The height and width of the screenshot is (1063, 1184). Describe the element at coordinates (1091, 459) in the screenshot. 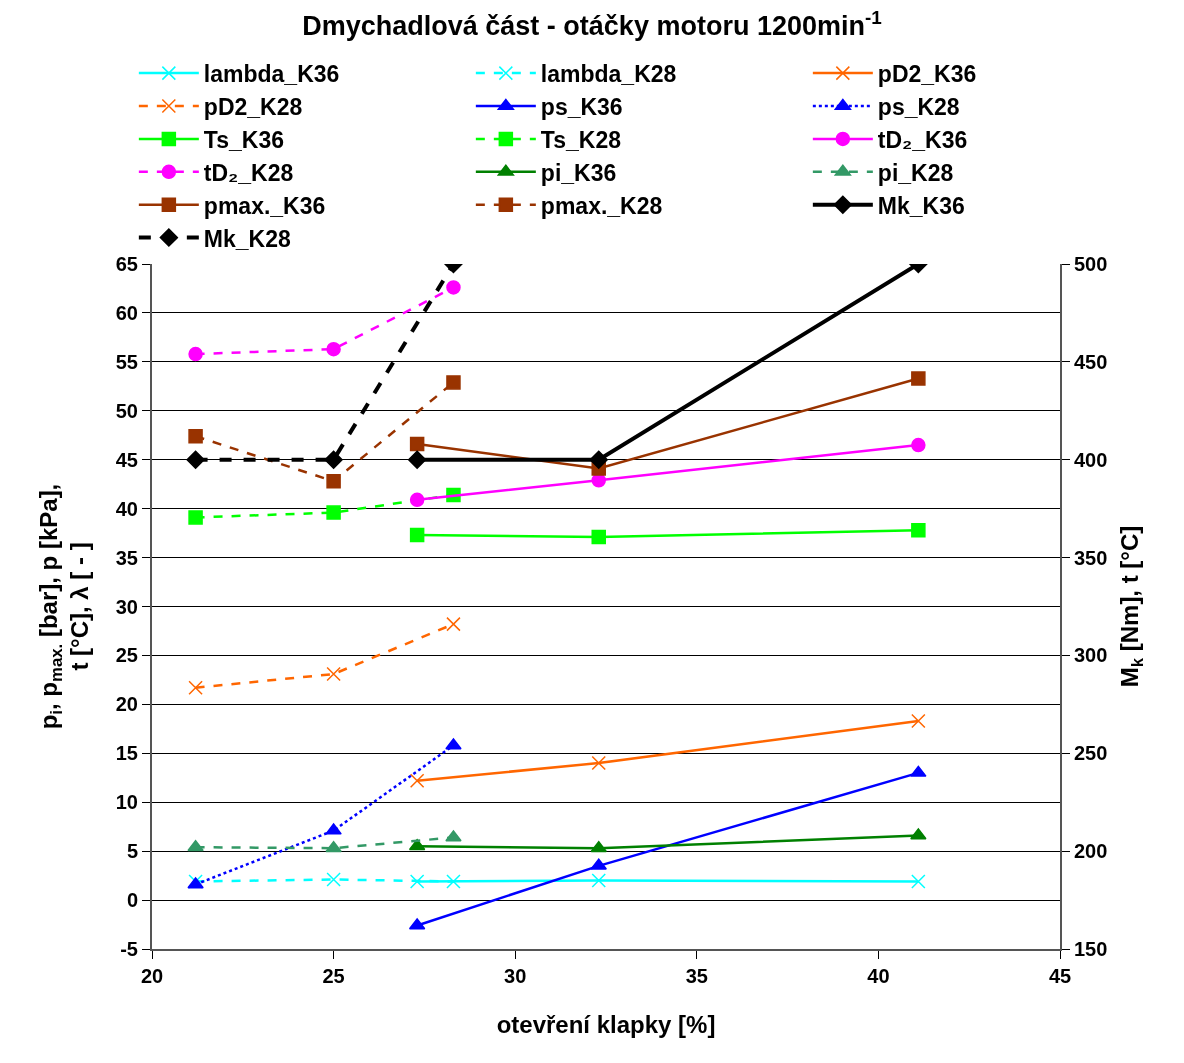

I see `y2-tick-label: 400` at that location.